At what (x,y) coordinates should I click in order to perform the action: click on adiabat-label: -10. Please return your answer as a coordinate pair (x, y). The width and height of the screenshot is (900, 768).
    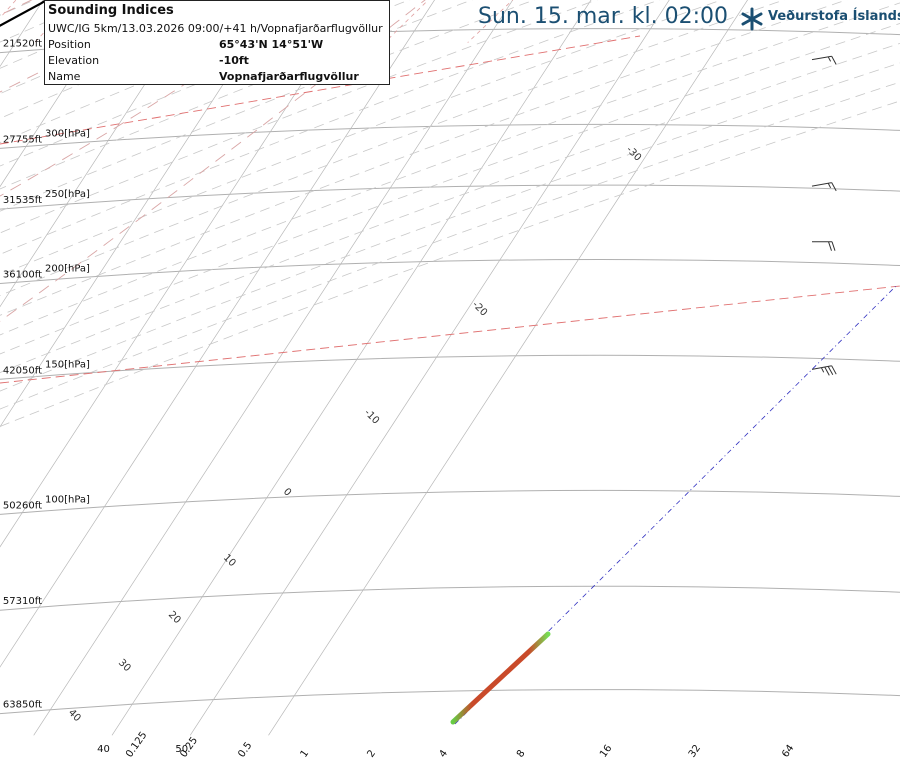
    Looking at the image, I should click on (371, 416).